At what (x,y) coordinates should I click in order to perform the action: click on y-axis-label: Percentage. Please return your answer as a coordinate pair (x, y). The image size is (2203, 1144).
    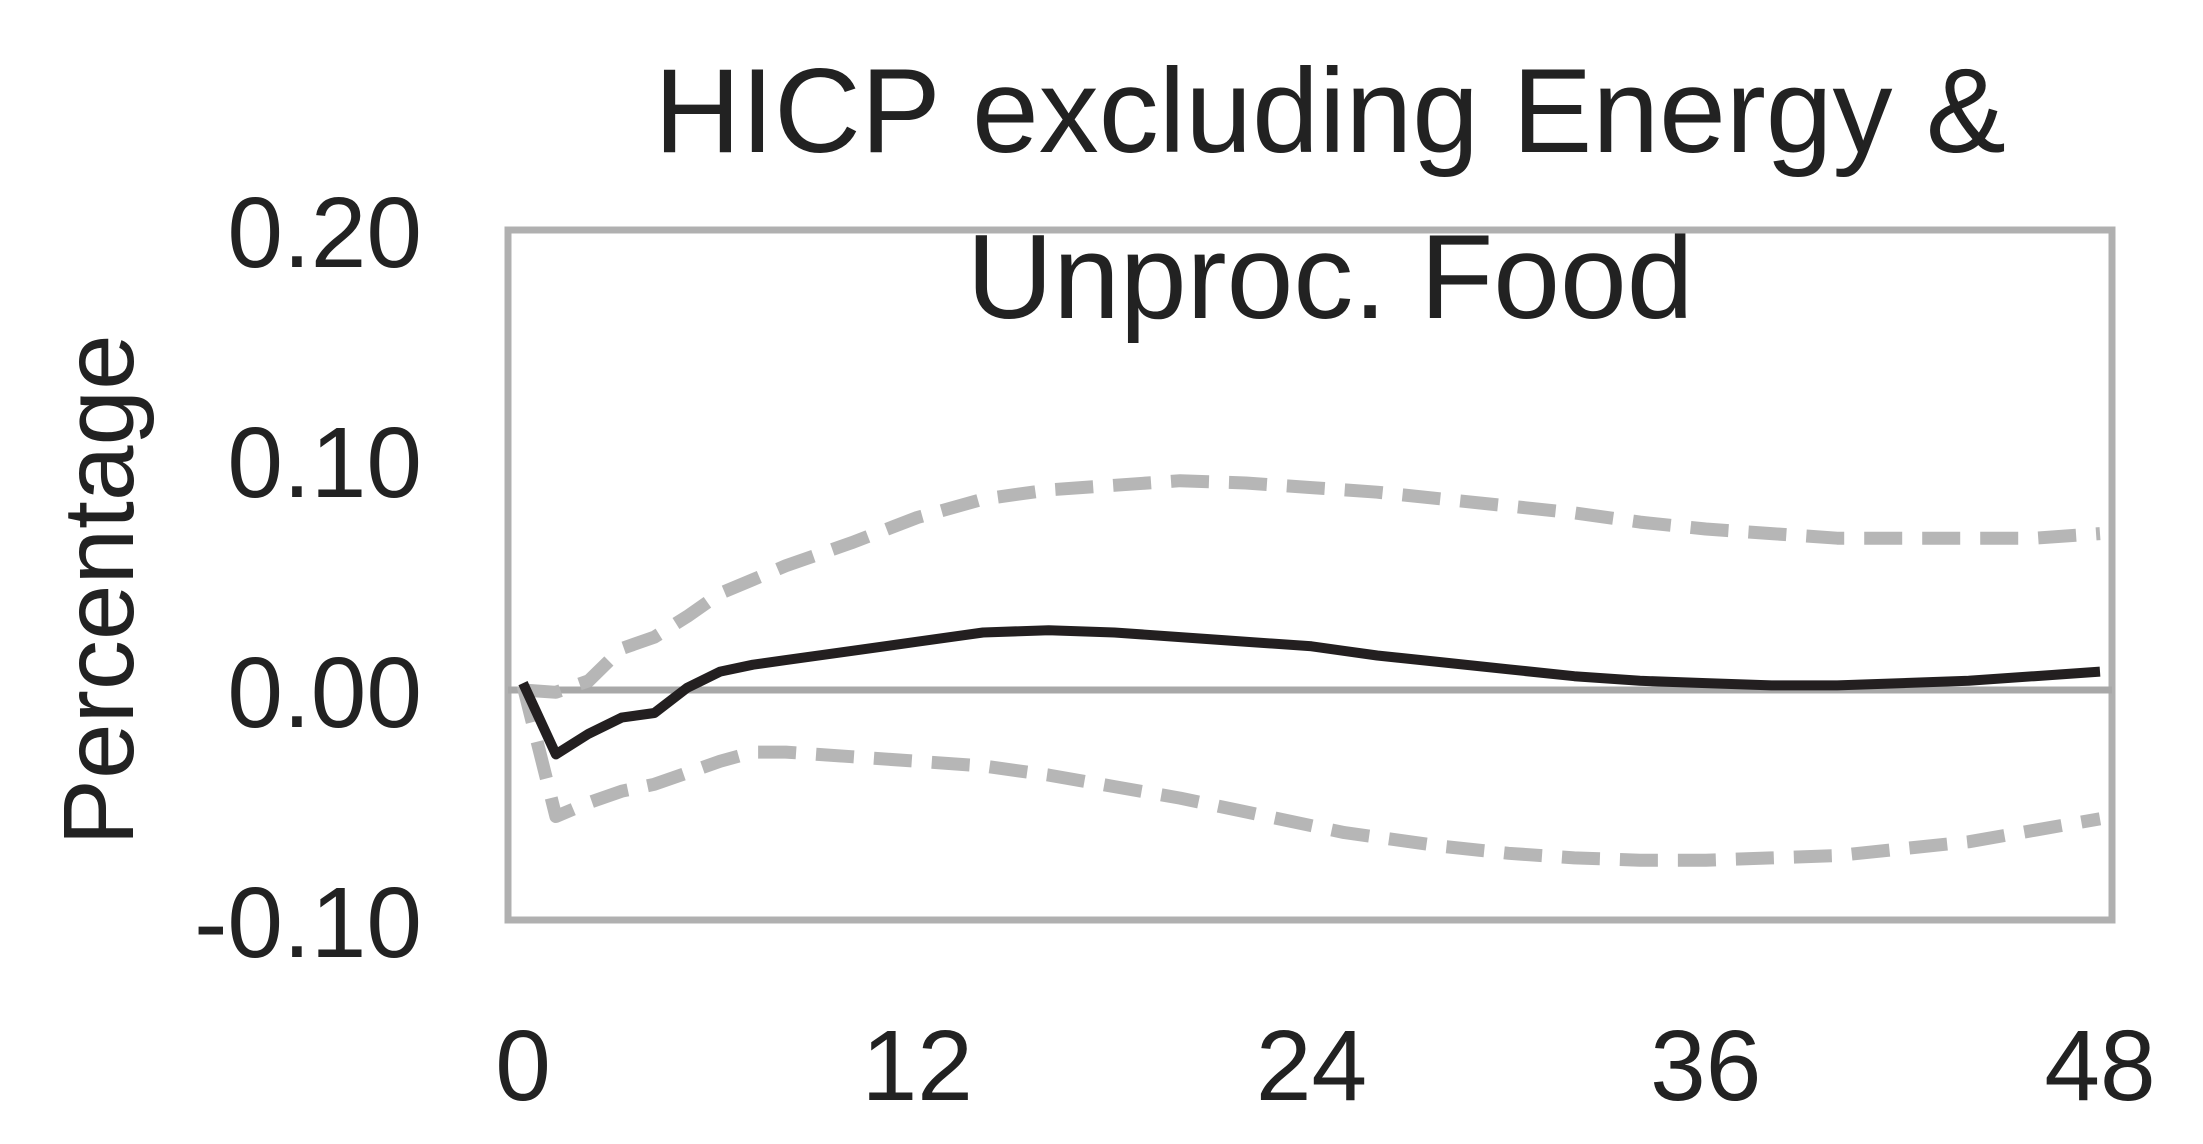
    Looking at the image, I should click on (99, 589).